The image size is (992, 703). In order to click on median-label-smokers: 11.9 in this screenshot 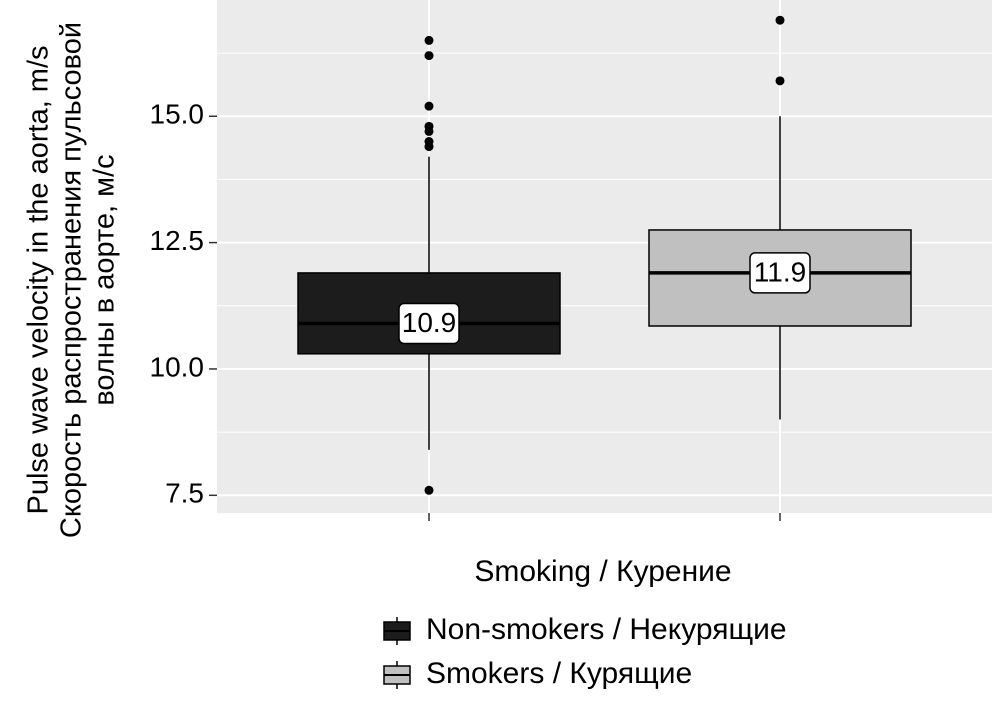, I will do `click(780, 271)`.